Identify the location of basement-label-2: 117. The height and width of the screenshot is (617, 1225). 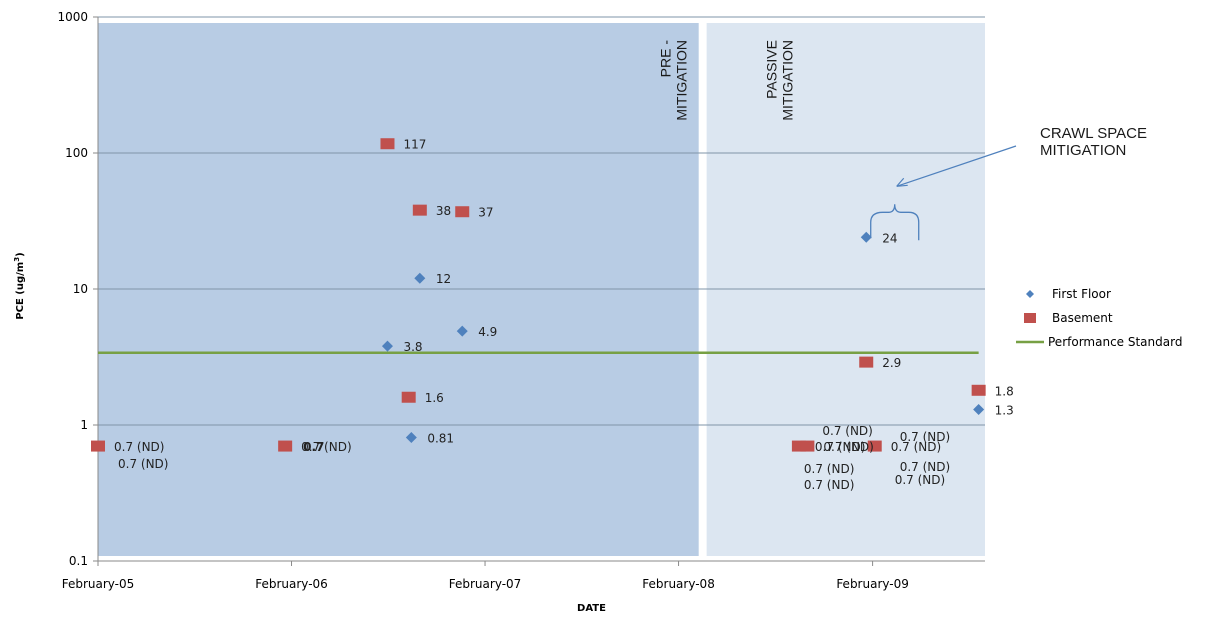
(414, 145).